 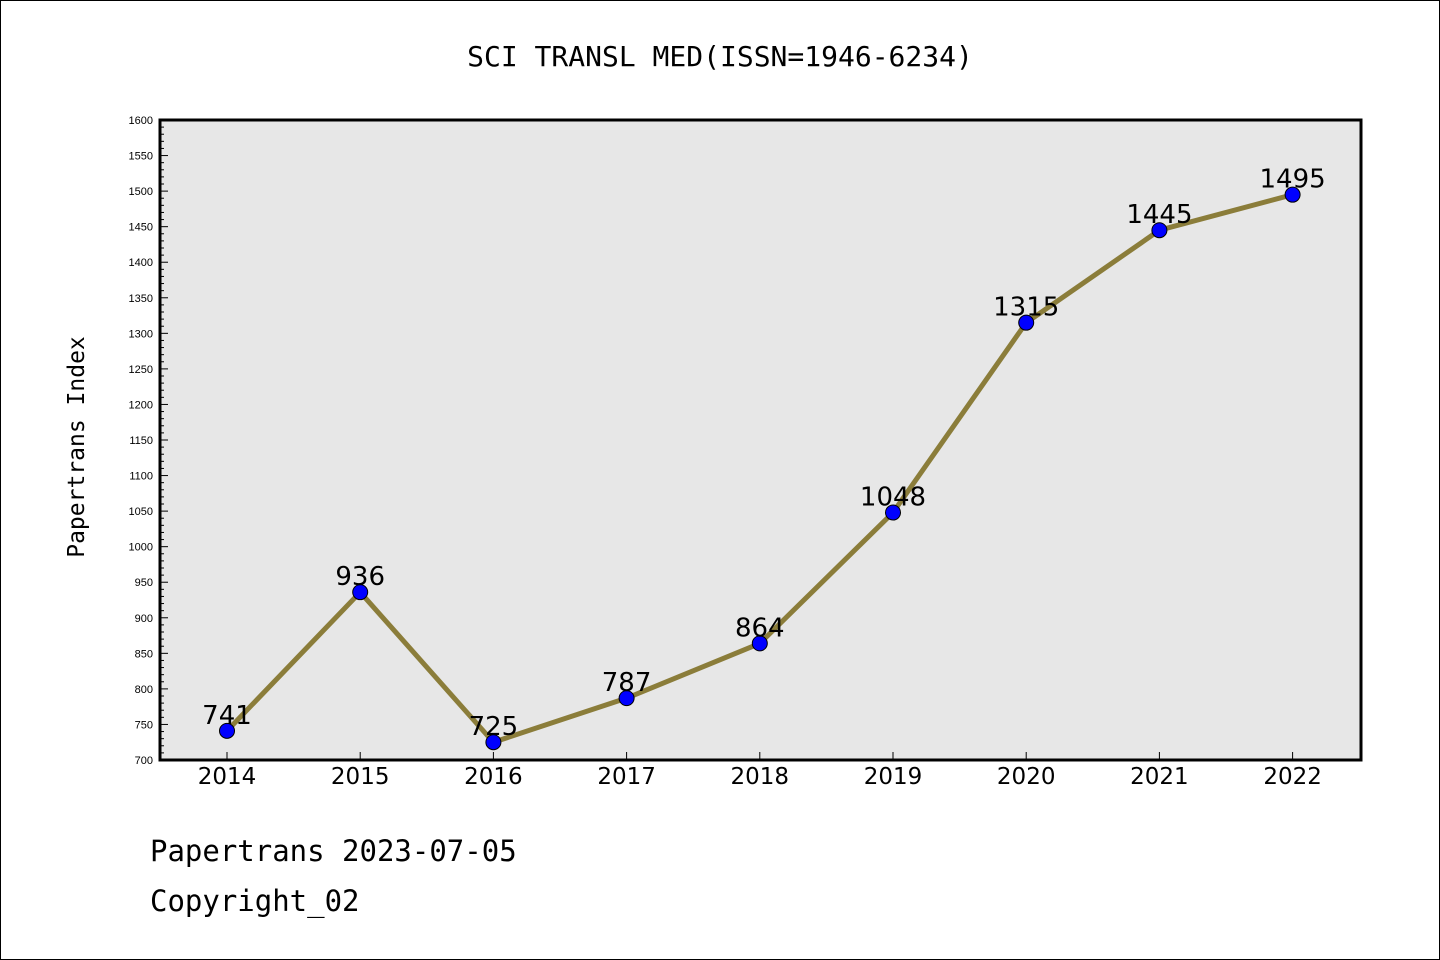 I want to click on data-label: 1495, so click(x=1293, y=180).